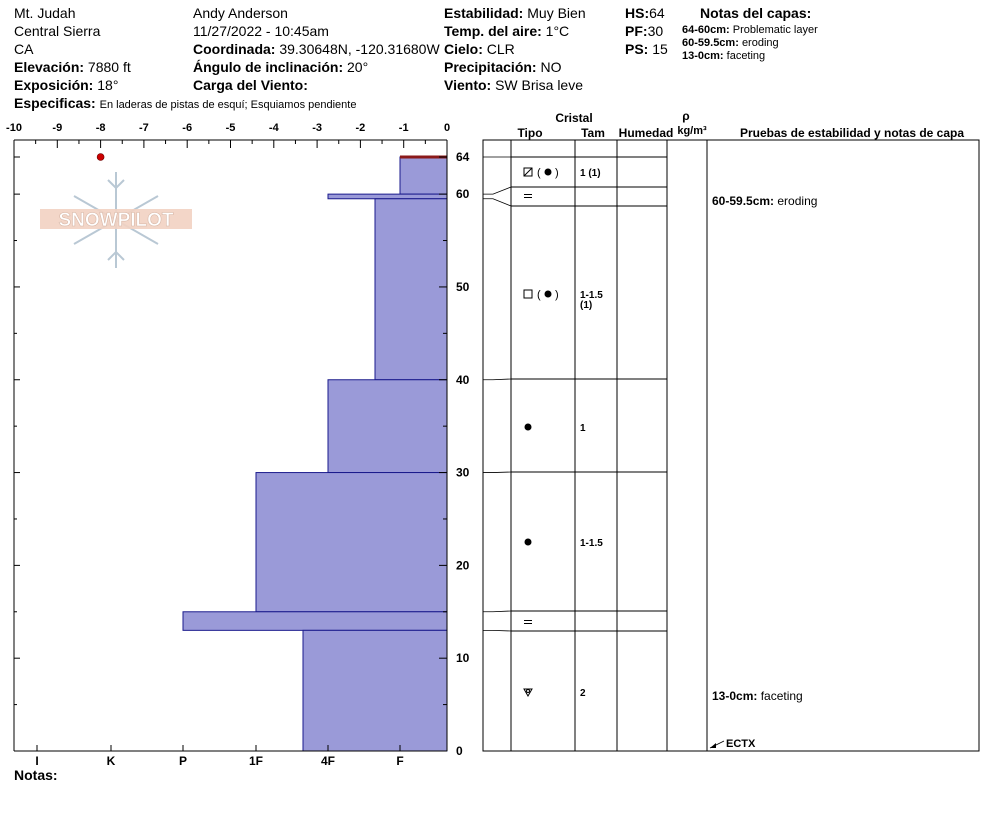 The image size is (994, 840). Describe the element at coordinates (256, 761) in the screenshot. I see `hardness-tick-label: 1F` at that location.